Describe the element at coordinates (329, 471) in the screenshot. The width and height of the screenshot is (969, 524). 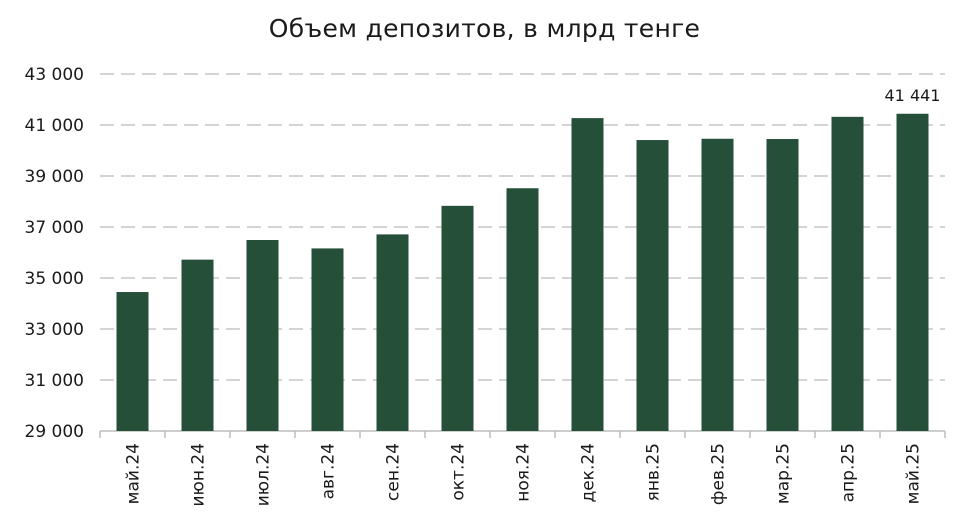
I see `x-tick-label: авг.24` at that location.